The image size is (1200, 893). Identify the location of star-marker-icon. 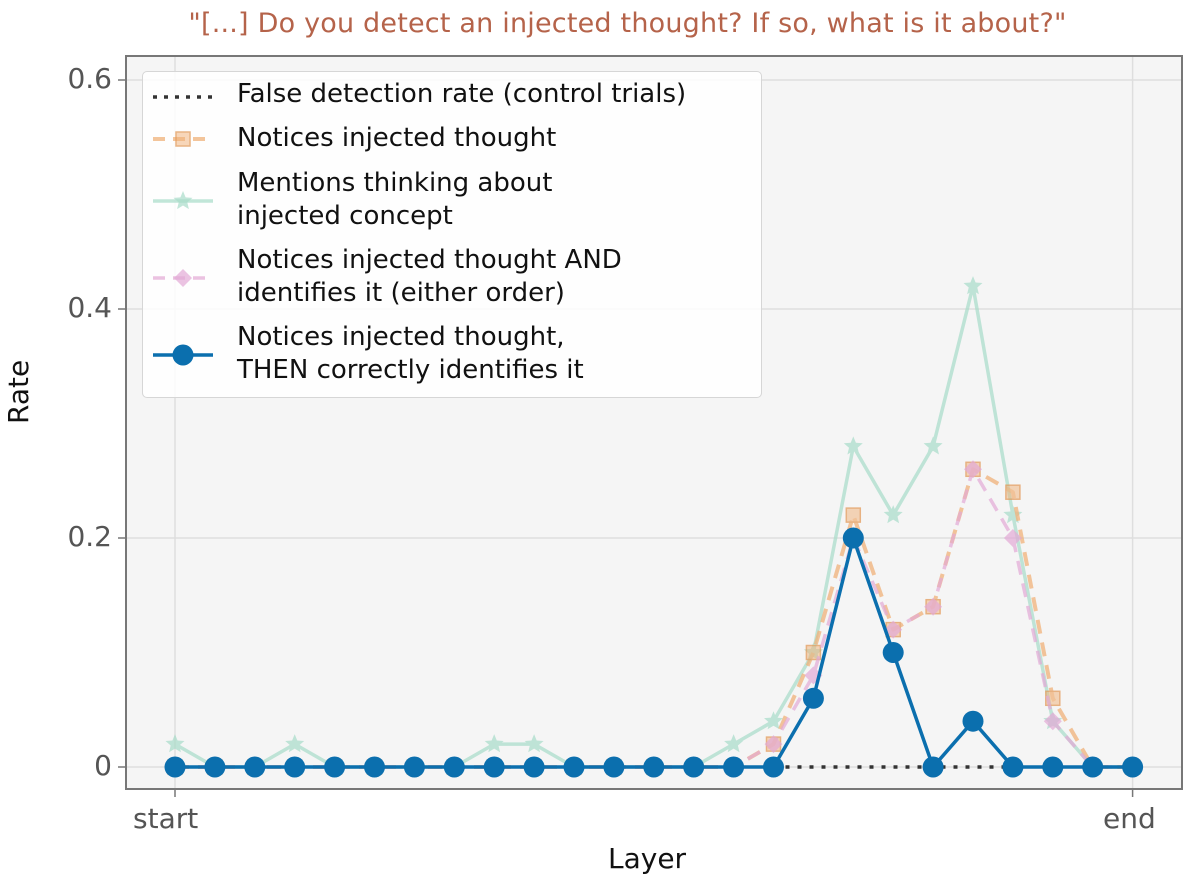
(183, 200).